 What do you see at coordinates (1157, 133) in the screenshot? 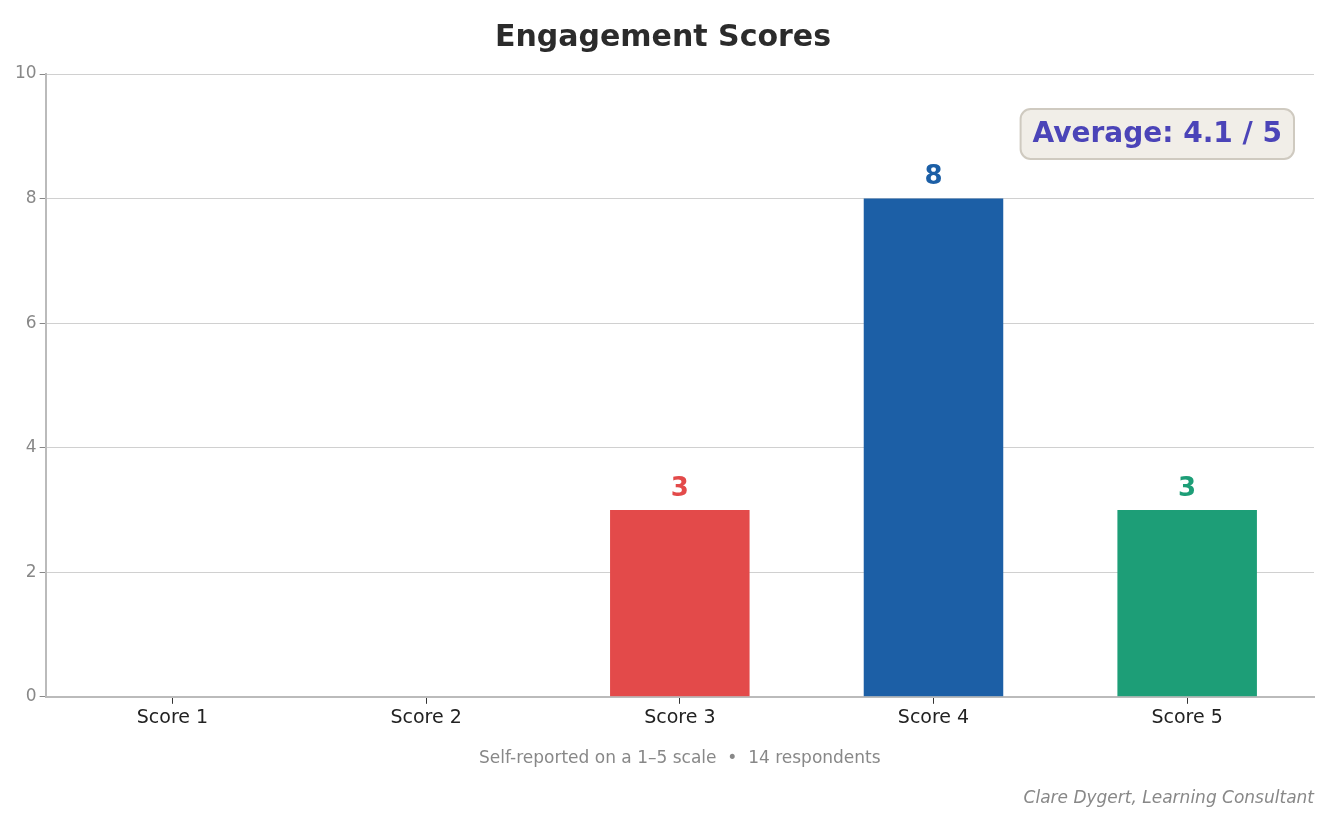
I see `annotation: Average: 4.1 / 5` at bounding box center [1157, 133].